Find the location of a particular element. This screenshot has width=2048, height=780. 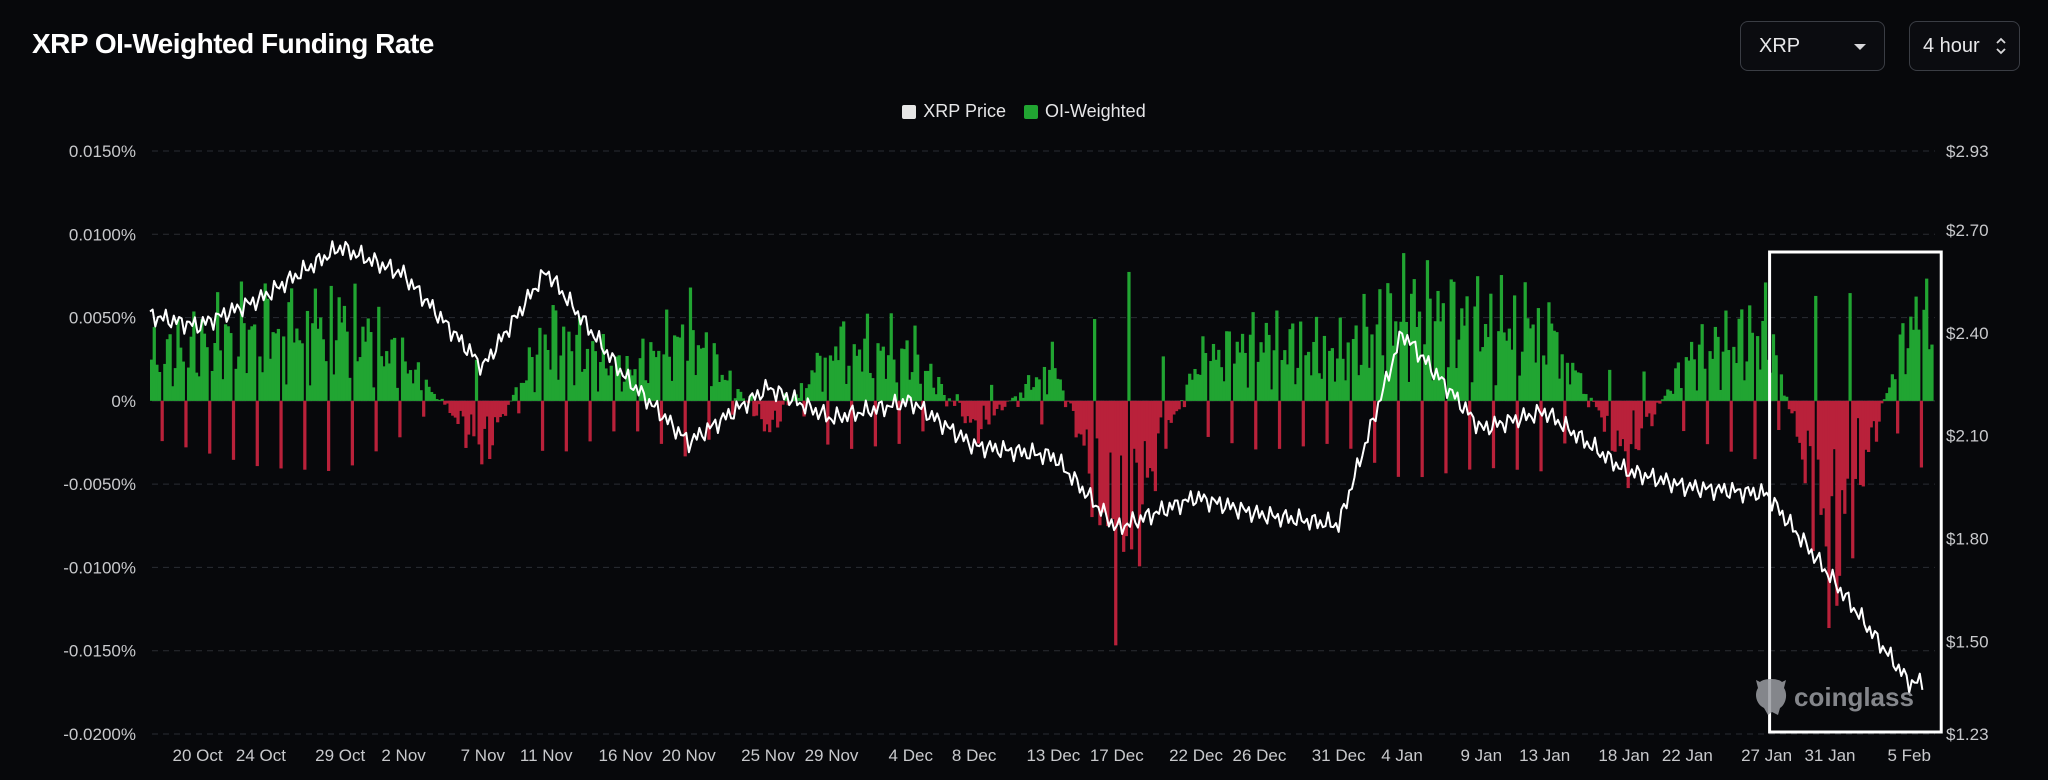

interval-select: 4 hour is located at coordinates (1964, 46).